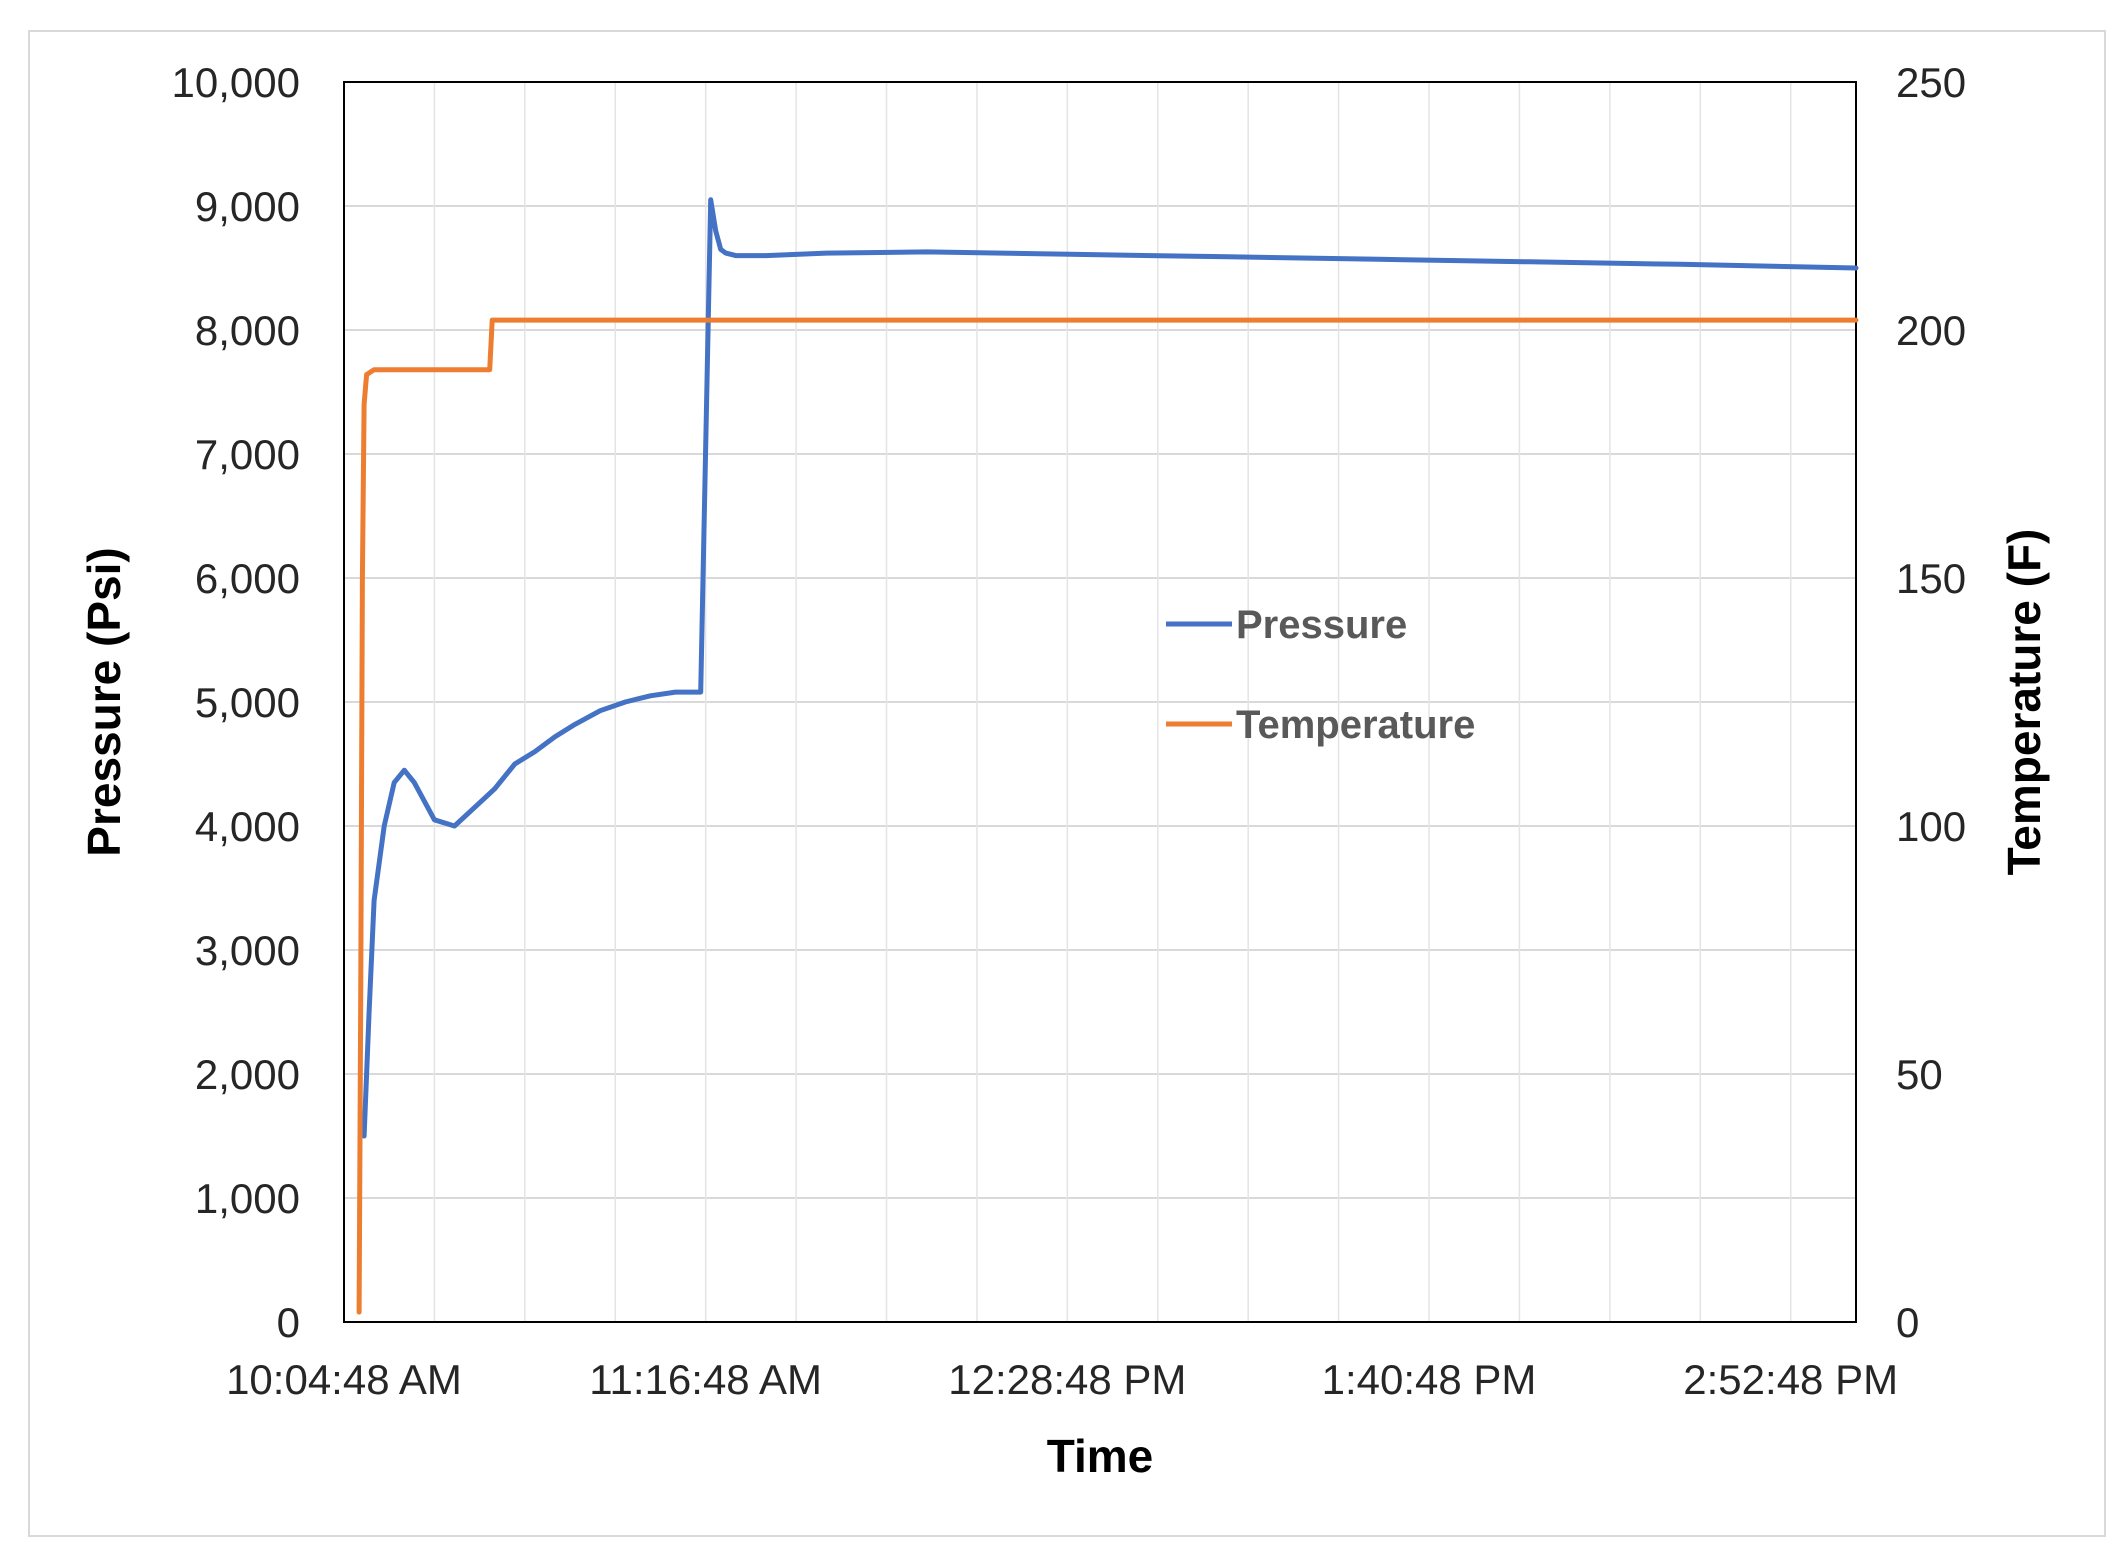 This screenshot has height=1557, width=2124. Describe the element at coordinates (247, 702) in the screenshot. I see `y-tick-label: 5,000` at that location.